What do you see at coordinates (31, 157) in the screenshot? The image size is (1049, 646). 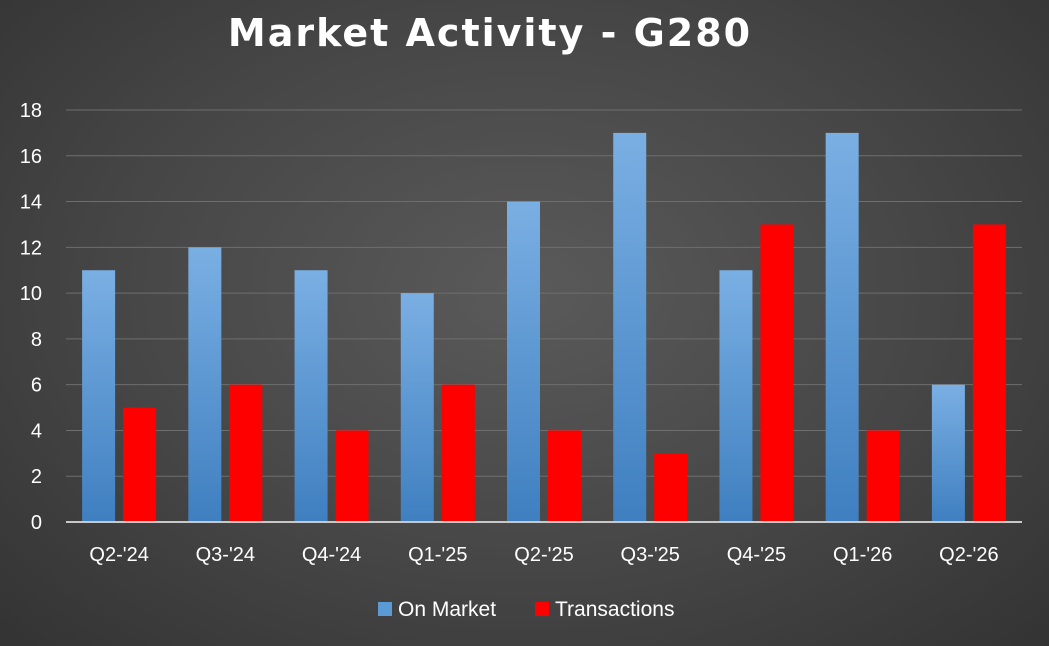 I see `y-tick-label: 16` at bounding box center [31, 157].